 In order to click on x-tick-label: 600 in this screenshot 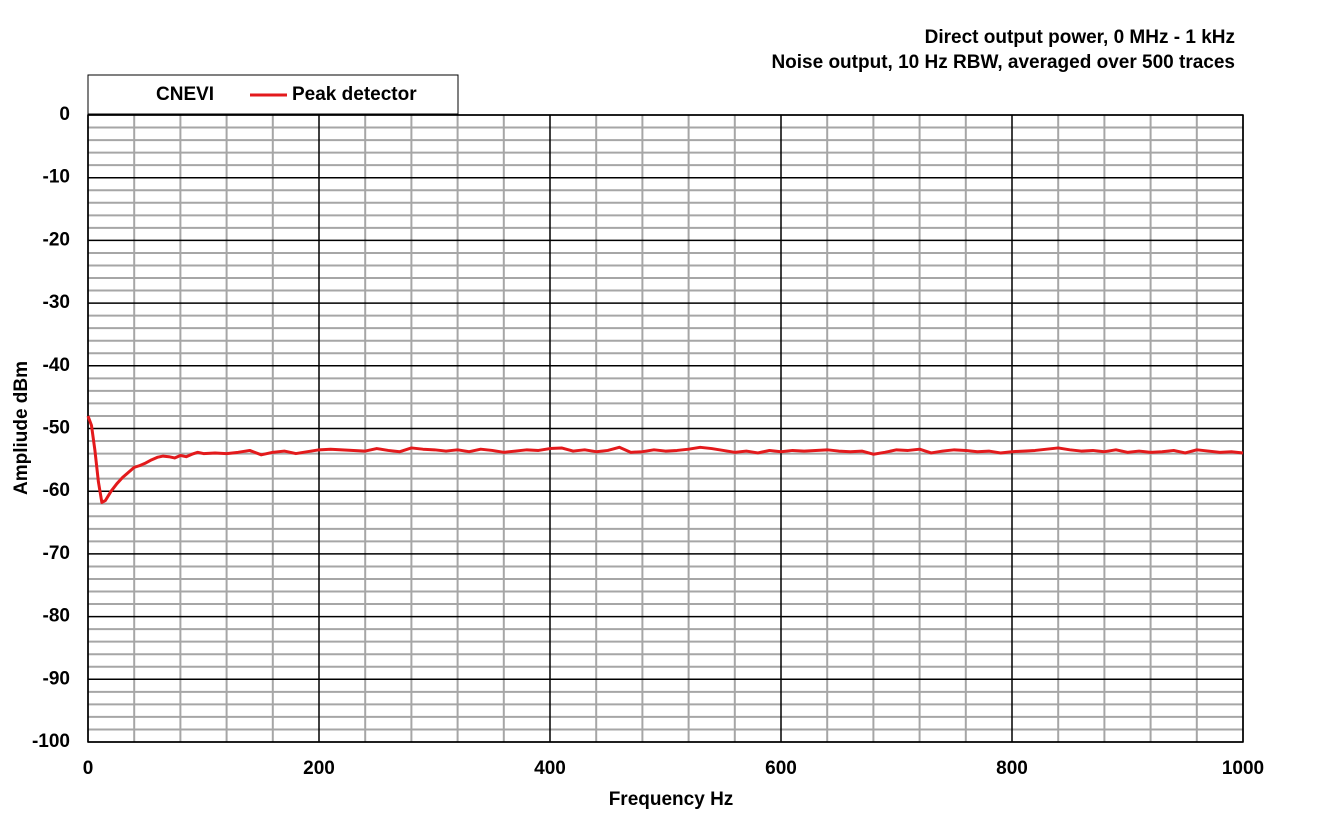, I will do `click(781, 768)`.